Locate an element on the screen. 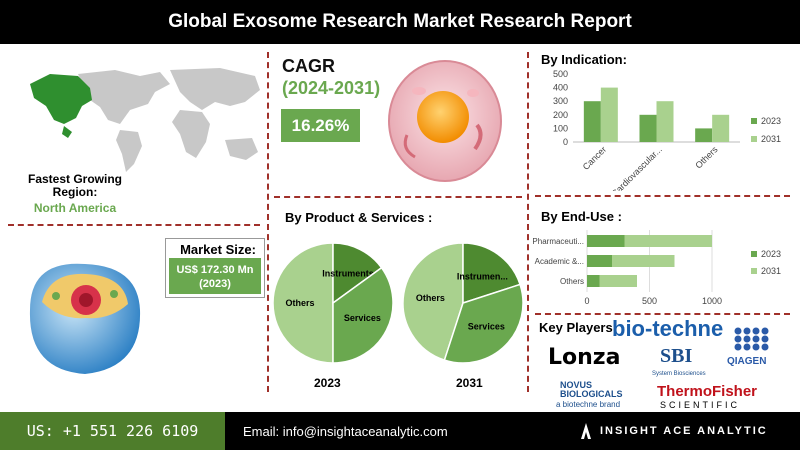  cagr-period: (2024-2031) is located at coordinates (331, 88).